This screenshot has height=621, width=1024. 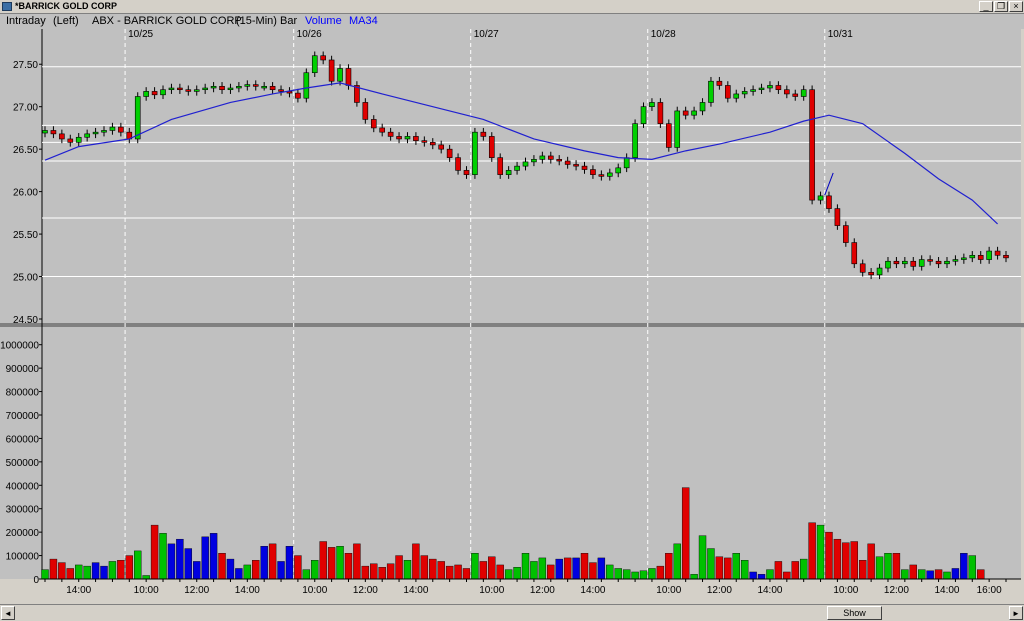 I want to click on price-tick-label: 26.00, so click(x=25, y=193).